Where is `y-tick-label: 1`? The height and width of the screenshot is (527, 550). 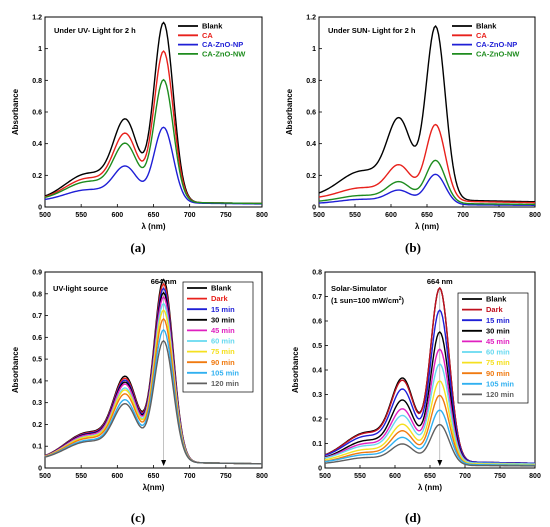 y-tick-label: 1 is located at coordinates (314, 49).